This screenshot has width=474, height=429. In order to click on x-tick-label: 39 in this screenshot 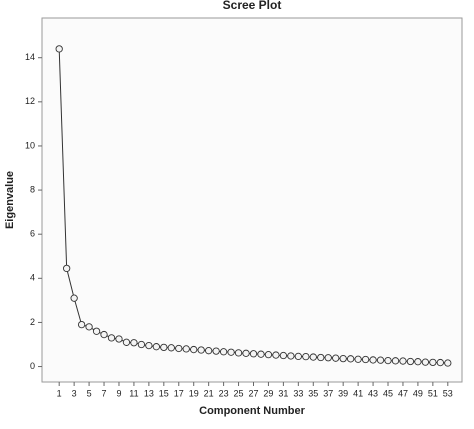, I will do `click(343, 393)`.